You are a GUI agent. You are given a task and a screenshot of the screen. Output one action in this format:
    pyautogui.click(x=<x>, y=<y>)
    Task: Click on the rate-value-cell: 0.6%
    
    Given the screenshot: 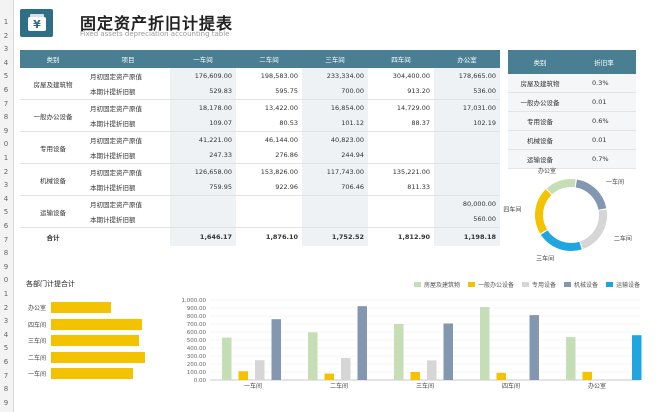 What is the action you would take?
    pyautogui.click(x=604, y=121)
    